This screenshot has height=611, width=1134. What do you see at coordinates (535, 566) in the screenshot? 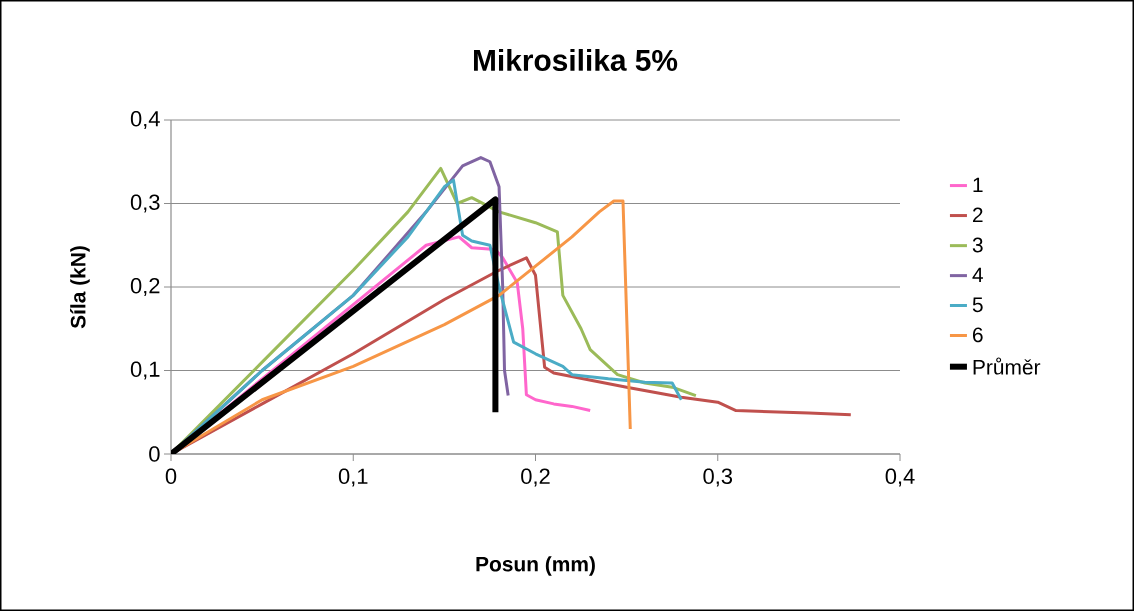
I see `x-axis-title: Posun (mm)` at bounding box center [535, 566].